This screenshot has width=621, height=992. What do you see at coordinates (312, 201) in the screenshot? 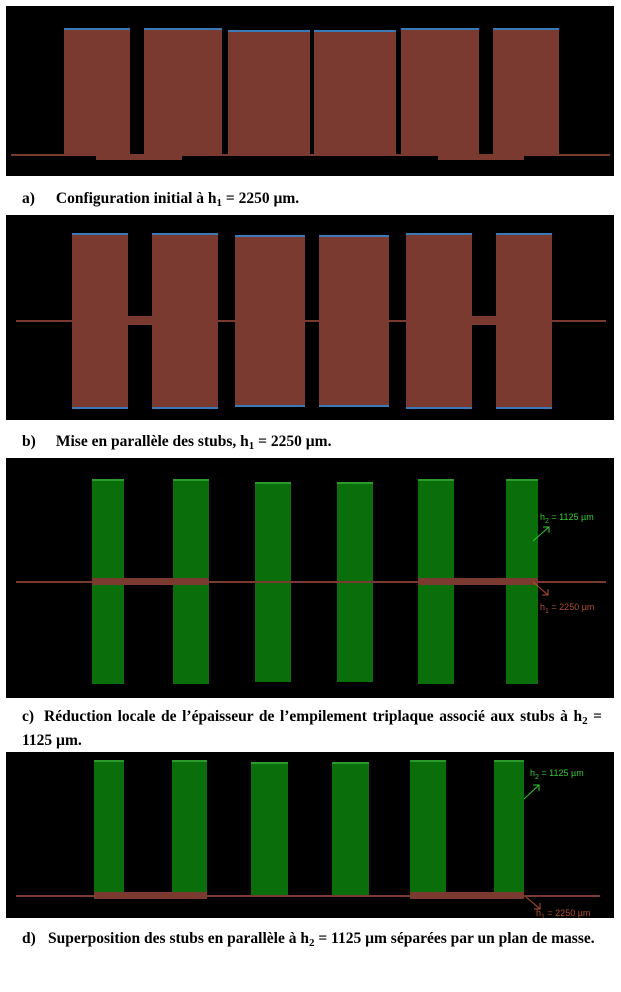
I see `caption-a: a) Configuration initial à h1 = 2250 µm.` at bounding box center [312, 201].